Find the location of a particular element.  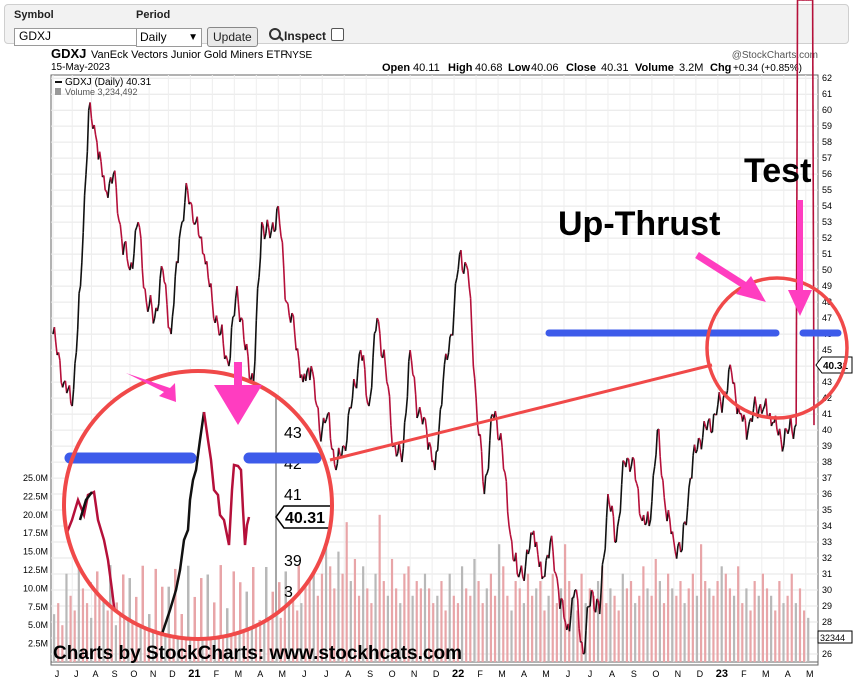

x-axis: J J A S O N D 21 F M A M J J A S O N D 22 F M A M J J A S O N D 23 F M A M is located at coordinates (434, 674).